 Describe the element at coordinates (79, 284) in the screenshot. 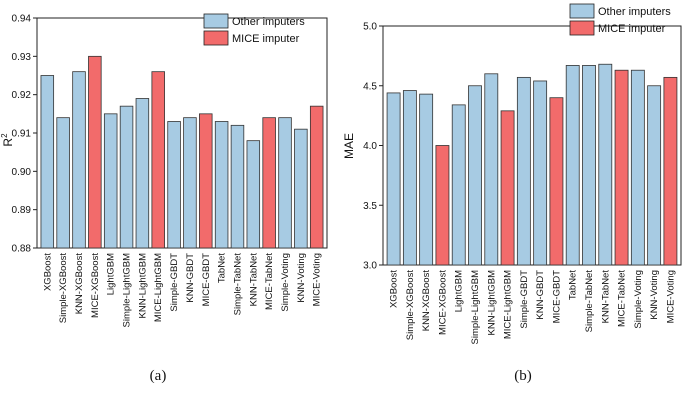

I see `x-tick-label-a-2: KNN-XGBoost` at that location.